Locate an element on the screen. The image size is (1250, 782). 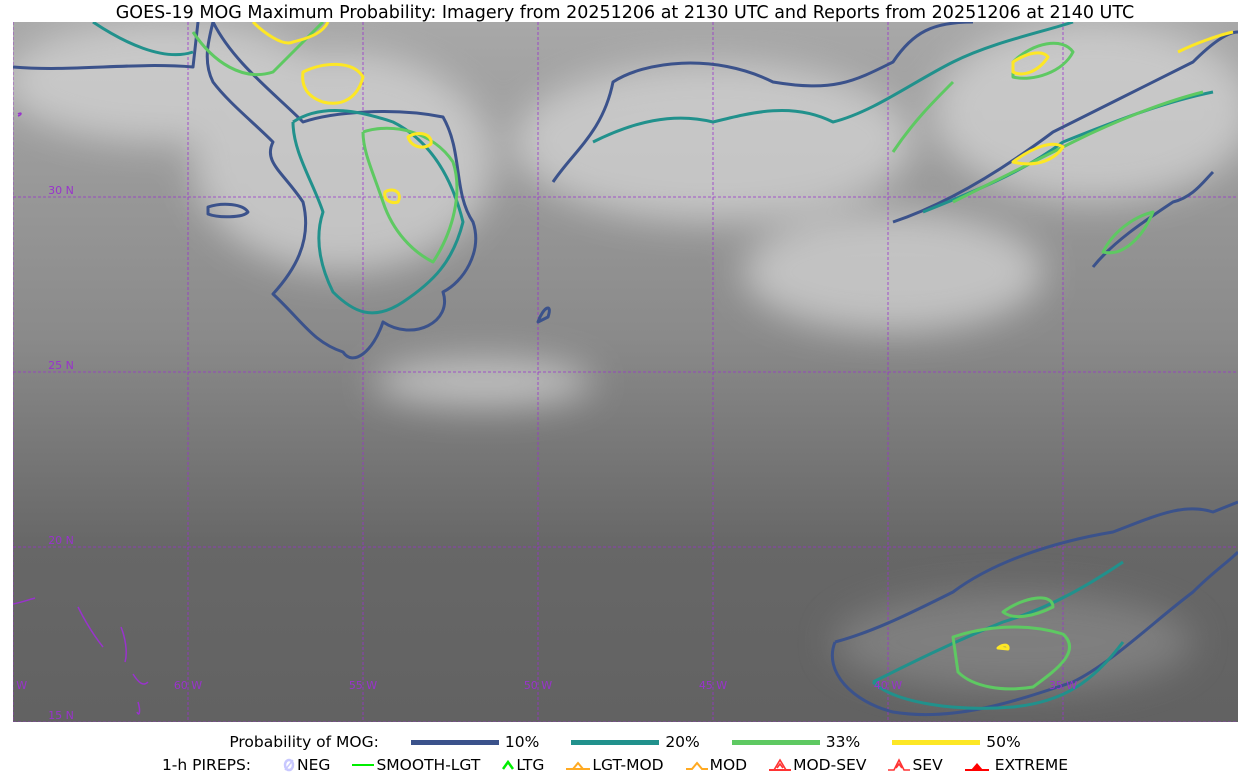
pirep-label: MOD is located at coordinates (728, 765).